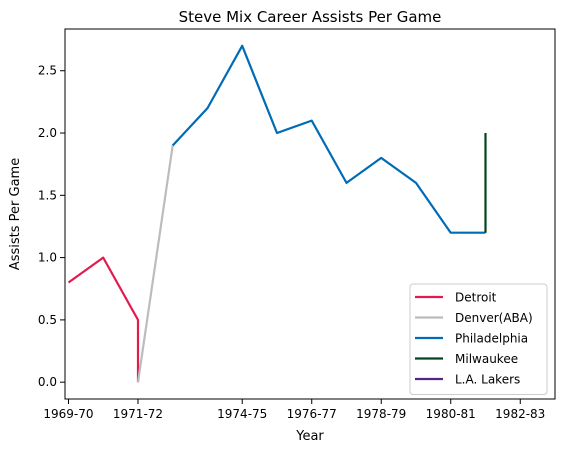  I want to click on series-line-detroit, so click(103, 319).